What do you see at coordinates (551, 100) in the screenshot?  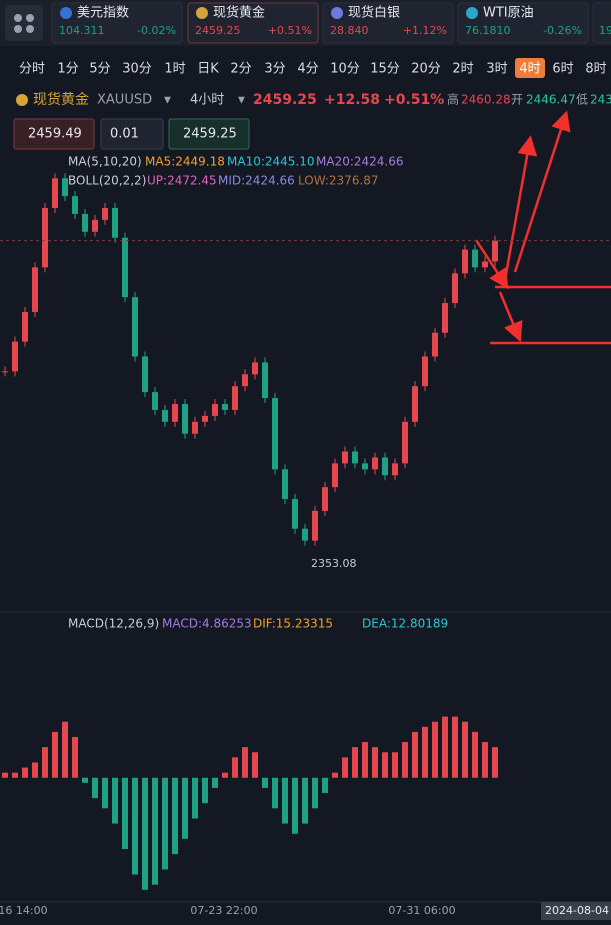 I see `symbol-open: 2446.47` at bounding box center [551, 100].